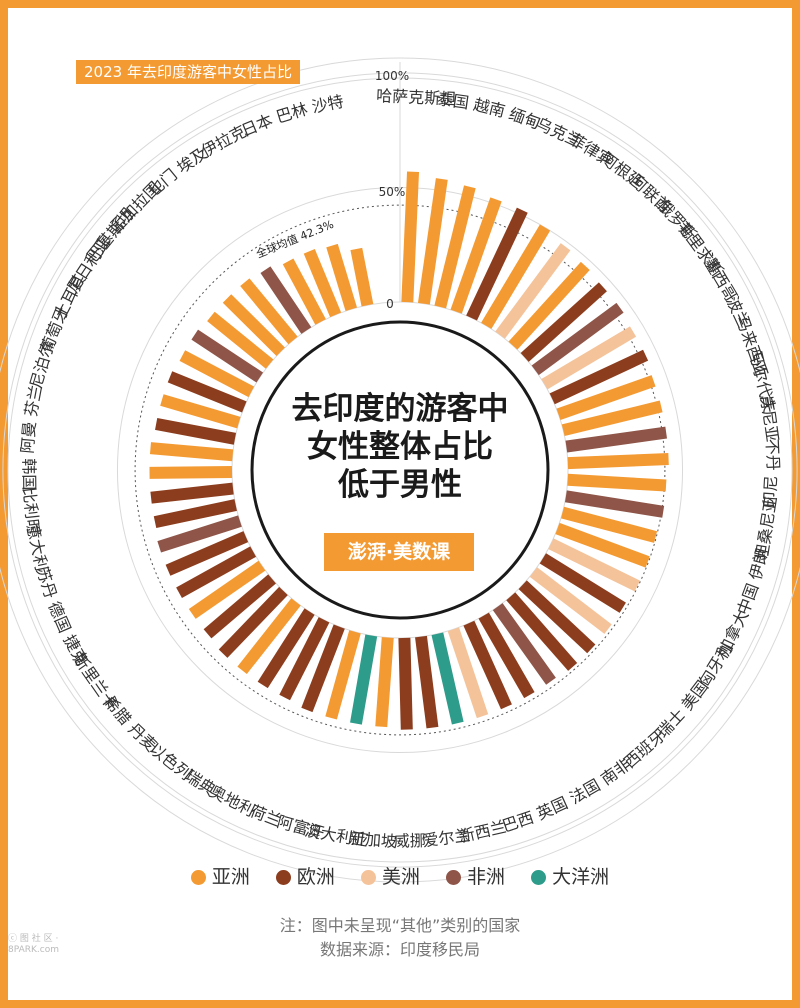 The image size is (800, 1008). I want to click on country-label-16: 印尼, so click(770, 491).